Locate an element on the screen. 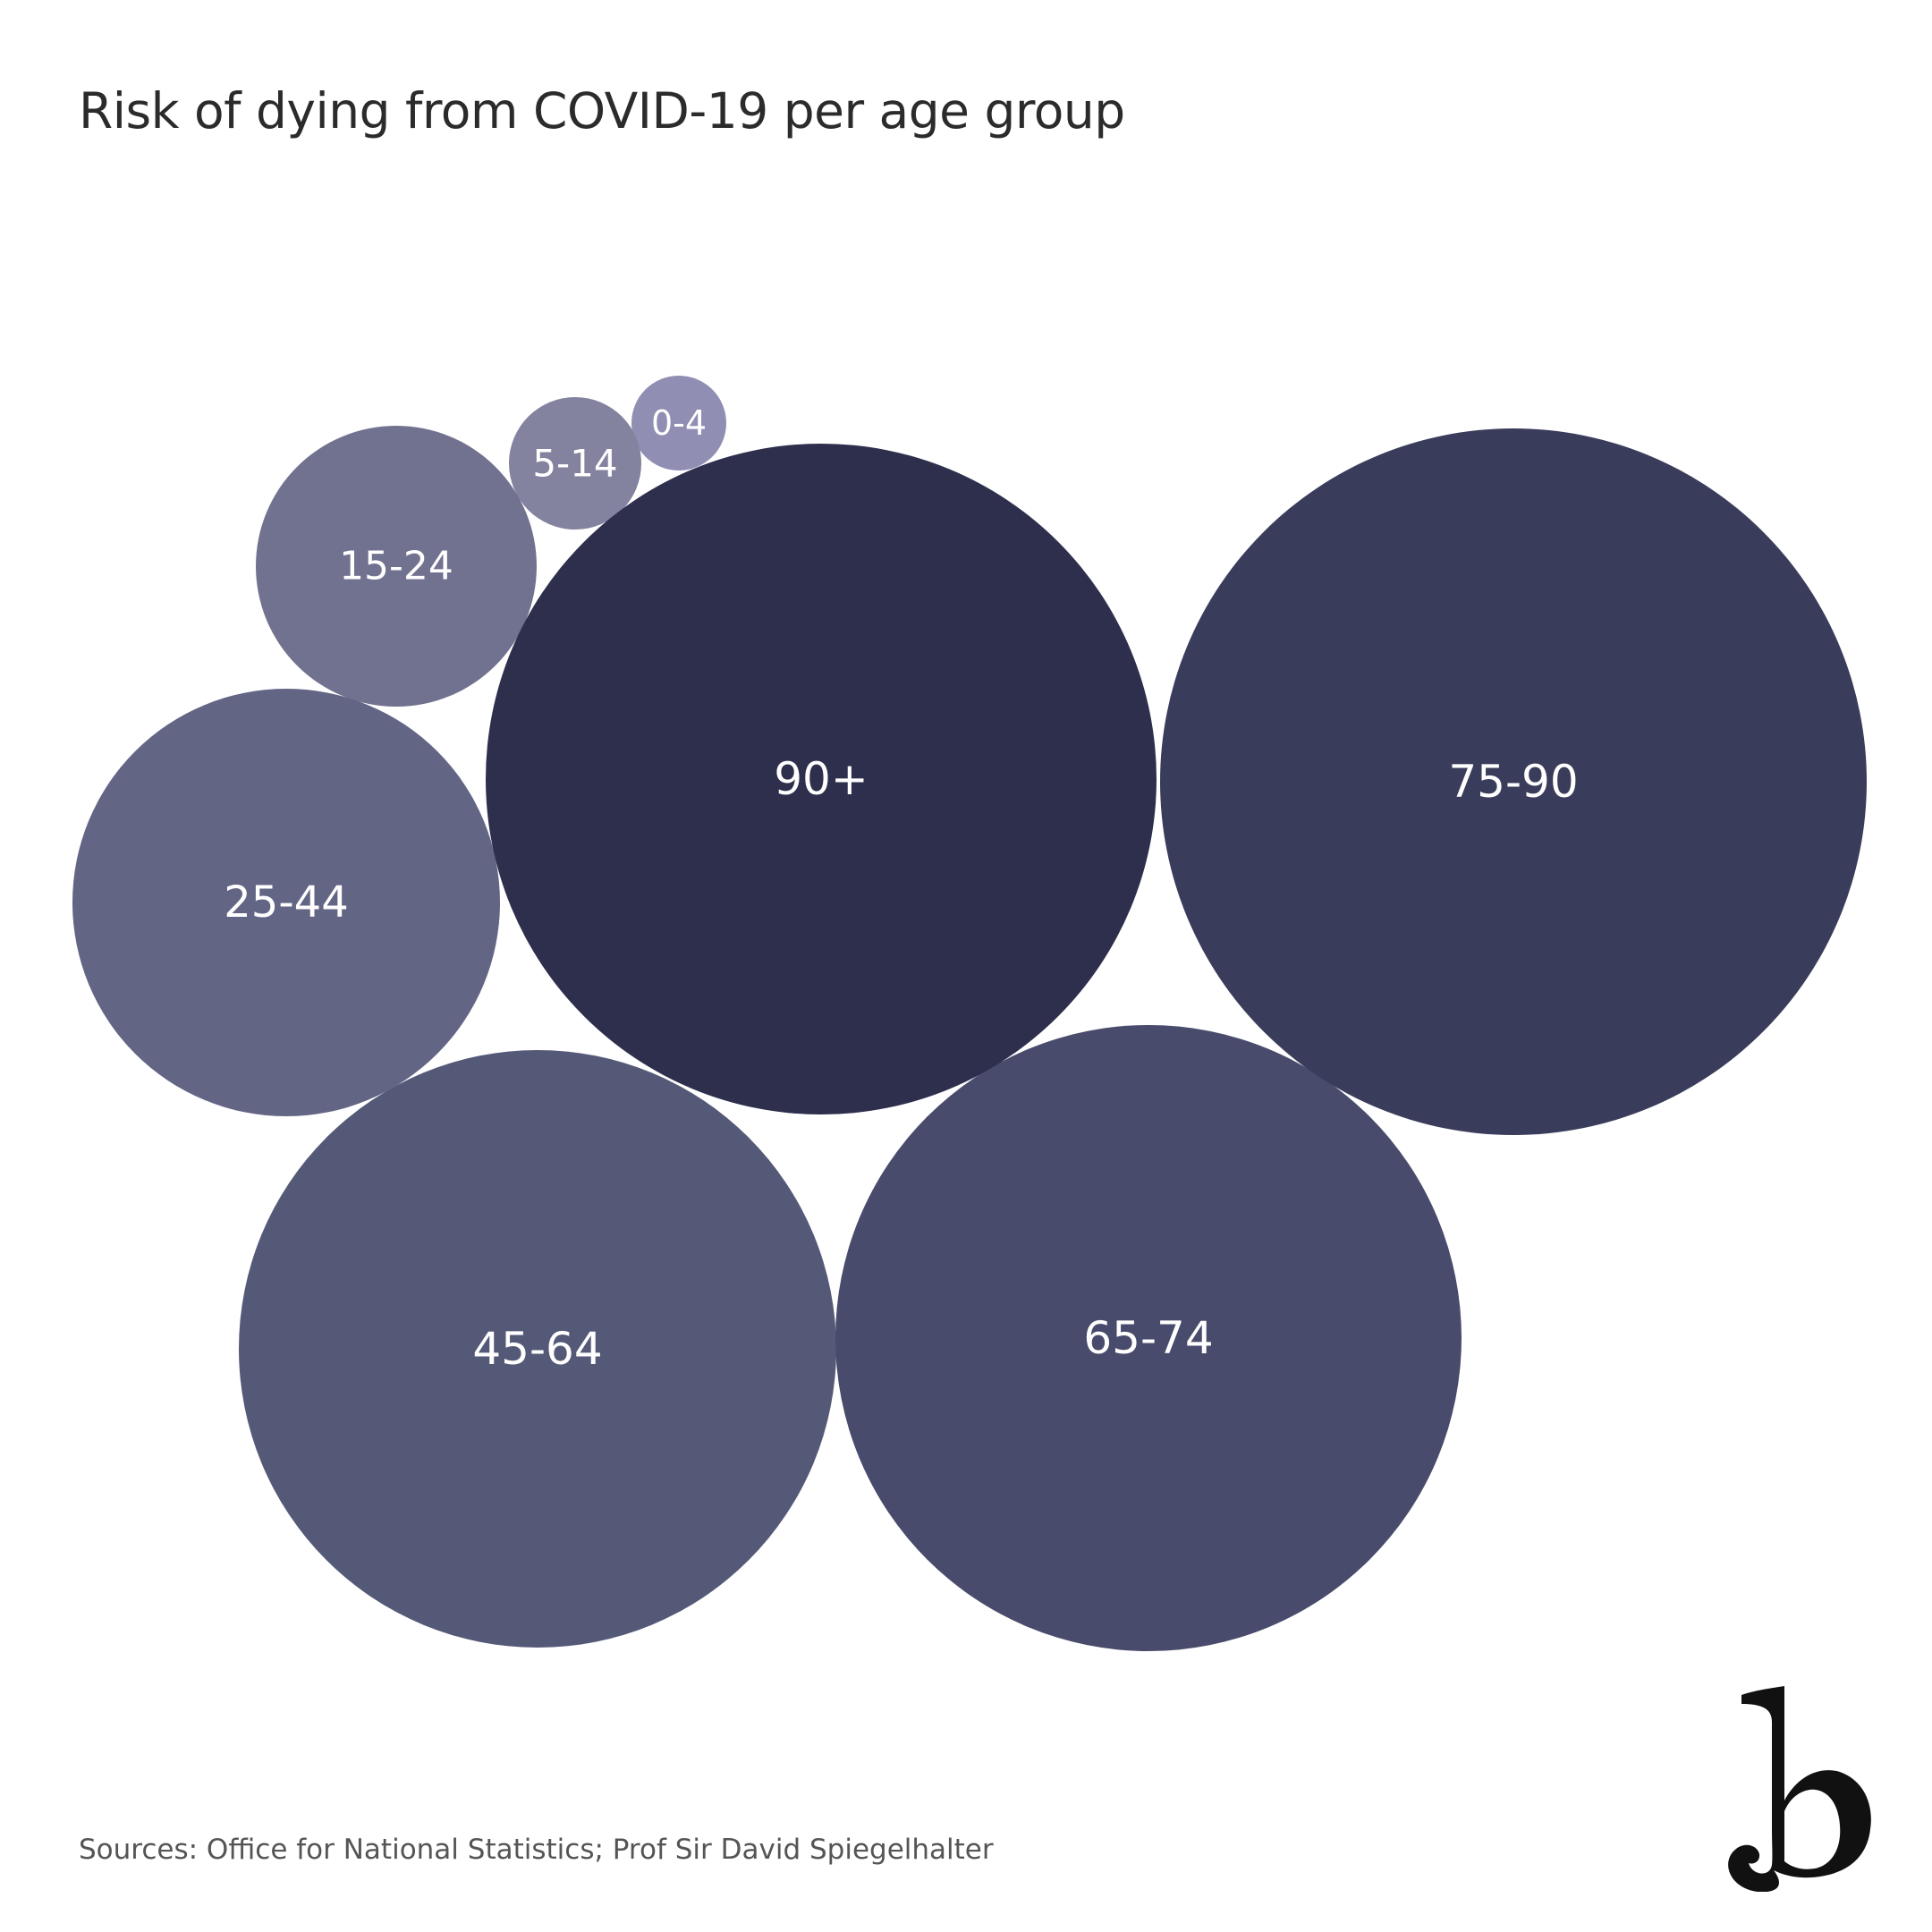 Image resolution: width=1932 pixels, height=1932 pixels. bubble-5-14: 5-14 is located at coordinates (575, 463).